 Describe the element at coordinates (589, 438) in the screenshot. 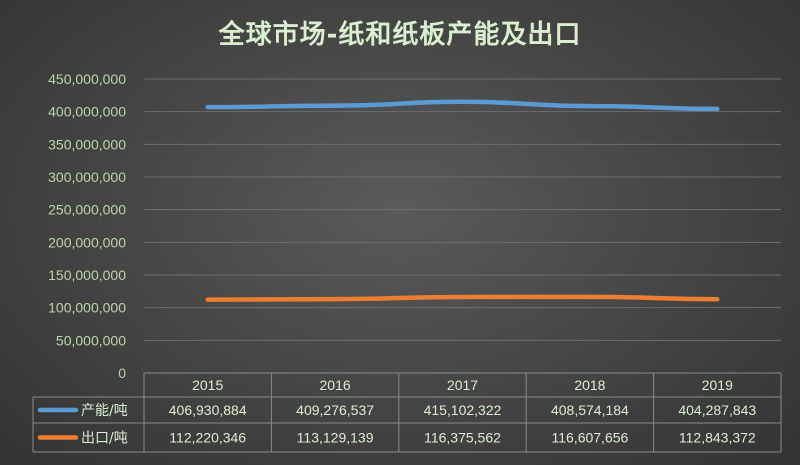

I see `data-label: 116,607,656` at that location.